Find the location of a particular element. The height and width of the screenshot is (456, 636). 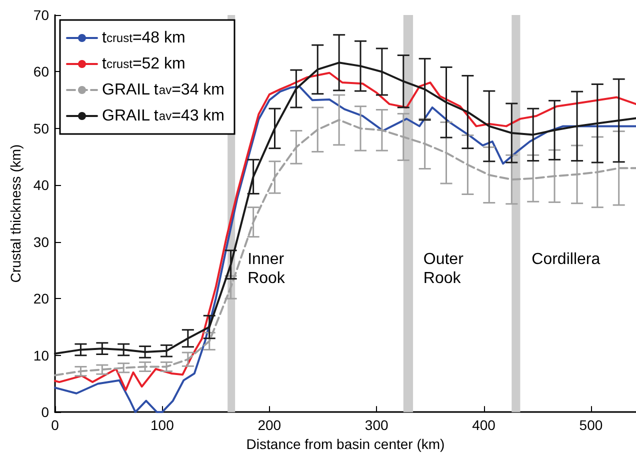

y-tick-label: 30 is located at coordinates (41, 242).